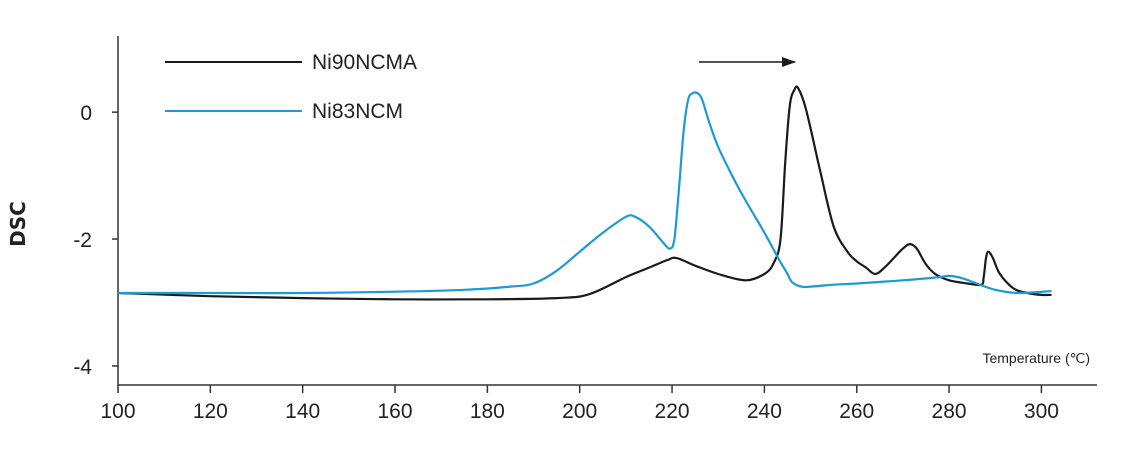 The height and width of the screenshot is (468, 1126). Describe the element at coordinates (18, 224) in the screenshot. I see `y-axis-title: DSC` at that location.